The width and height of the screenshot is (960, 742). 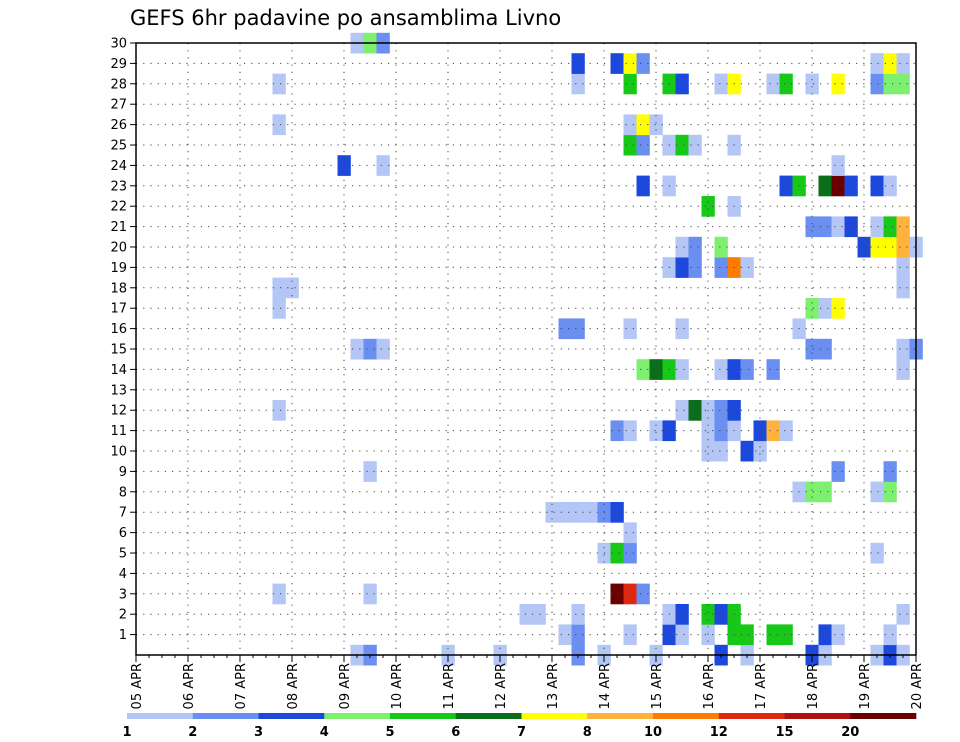 I want to click on y-tick-label: 14, so click(x=118, y=370).